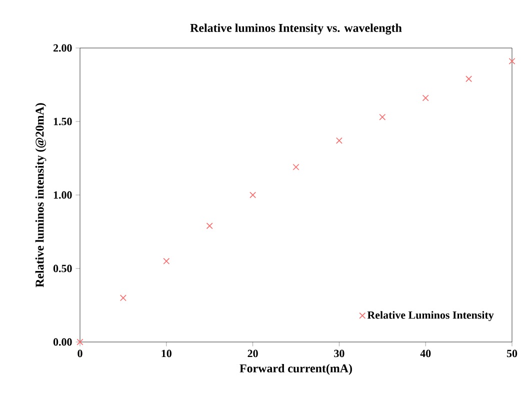  Describe the element at coordinates (296, 29) in the screenshot. I see `chart-title: Relative luminos Intensity vs. wavelength` at that location.